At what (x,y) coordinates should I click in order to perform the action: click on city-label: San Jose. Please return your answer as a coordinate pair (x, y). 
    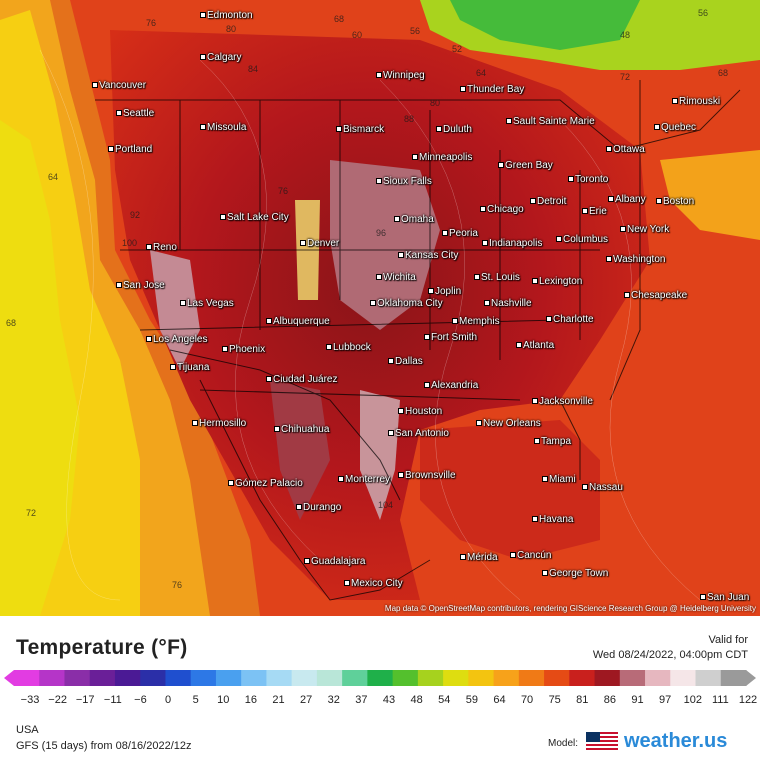
    Looking at the image, I should click on (140, 285).